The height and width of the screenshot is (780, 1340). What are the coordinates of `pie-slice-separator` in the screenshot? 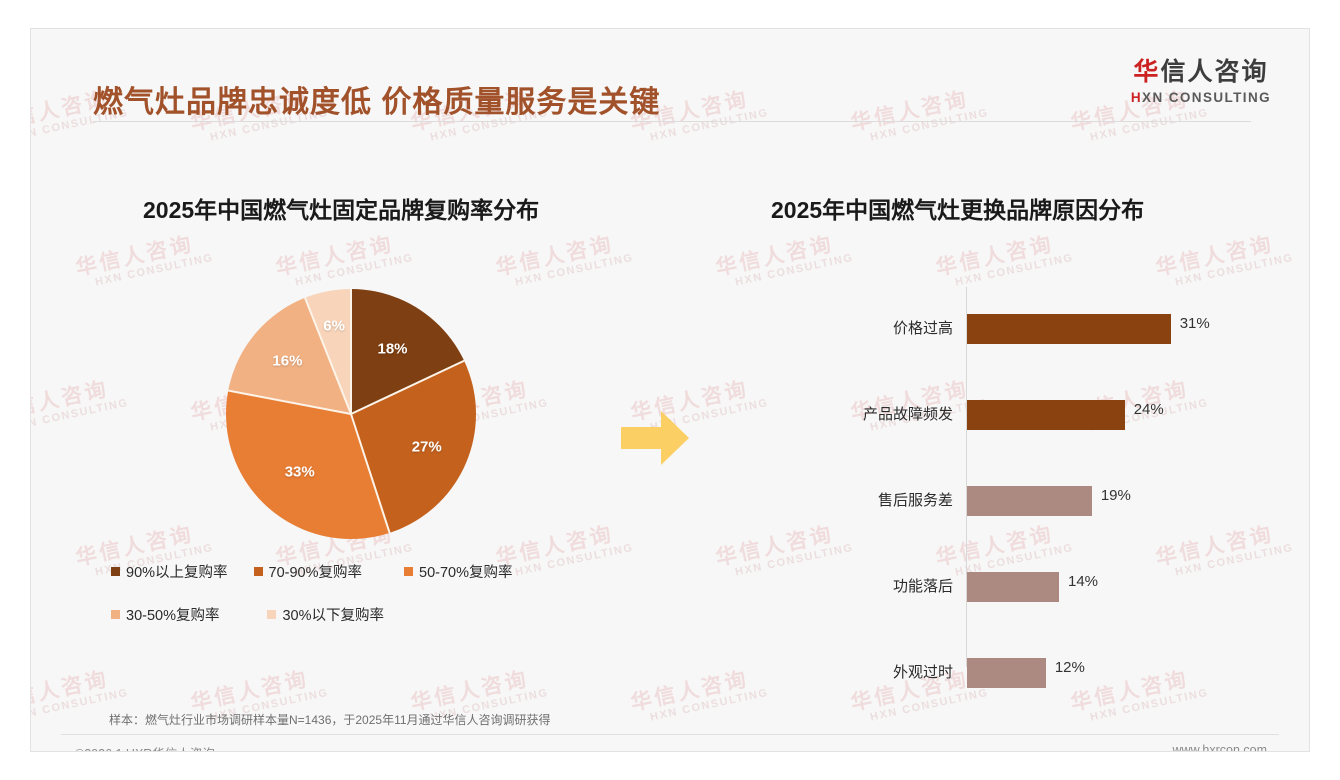 It's located at (351, 351).